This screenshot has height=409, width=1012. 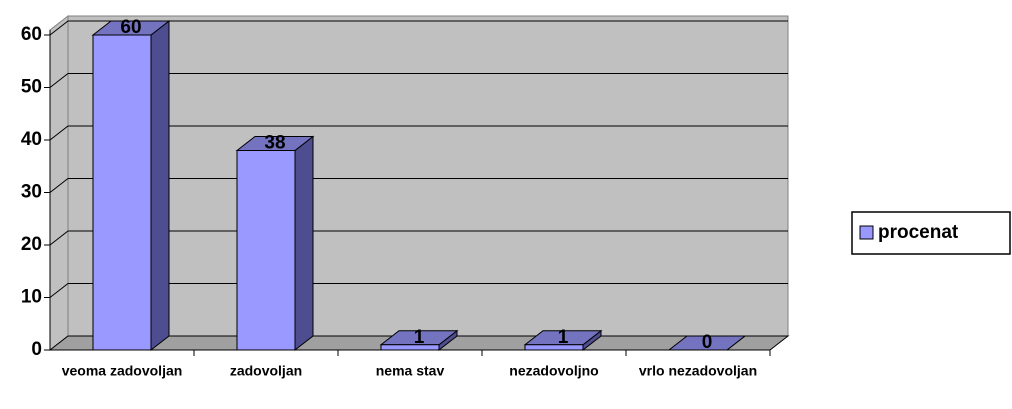 What do you see at coordinates (31, 297) in the screenshot?
I see `y-tick-label: 10` at bounding box center [31, 297].